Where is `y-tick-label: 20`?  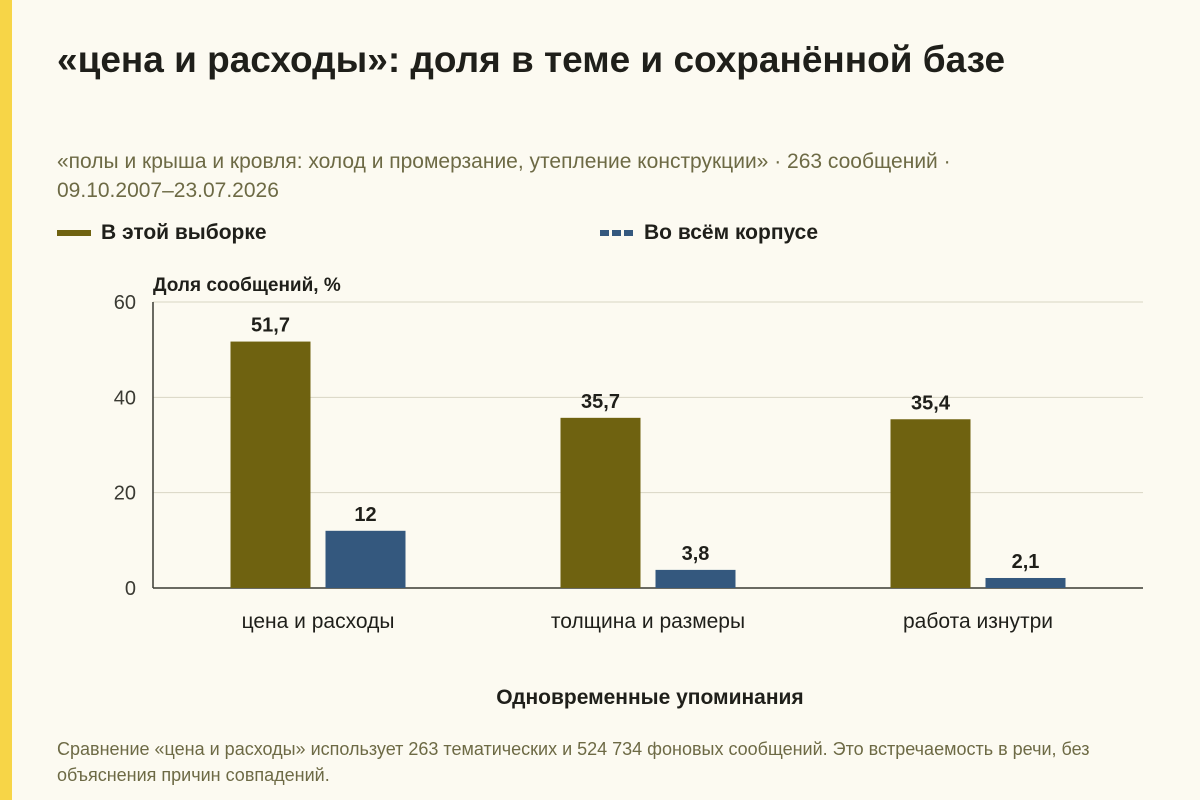
y-tick-label: 20 is located at coordinates (125, 494).